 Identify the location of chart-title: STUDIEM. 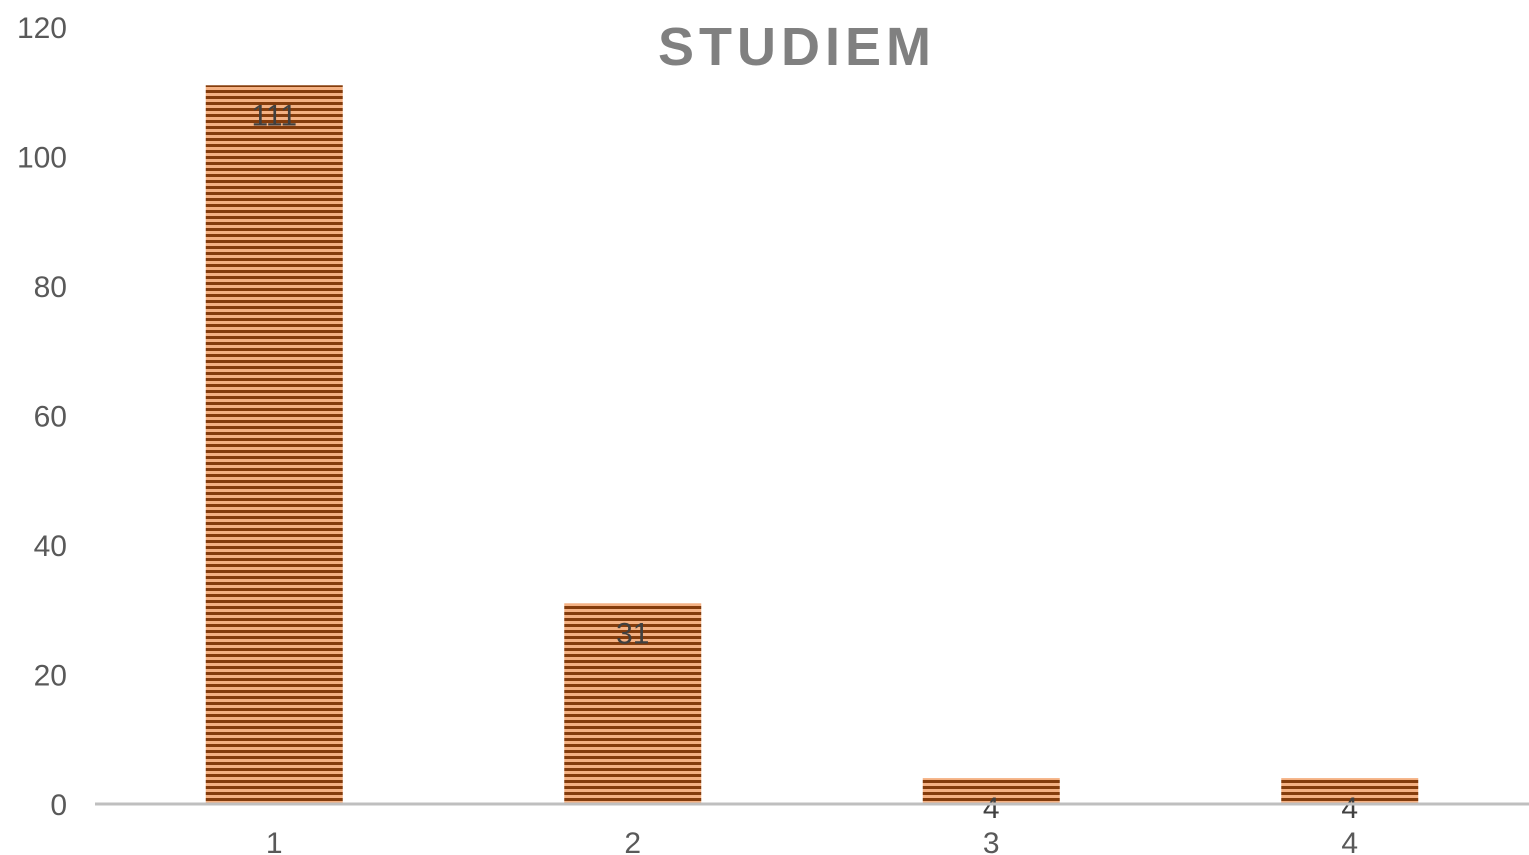
(797, 47).